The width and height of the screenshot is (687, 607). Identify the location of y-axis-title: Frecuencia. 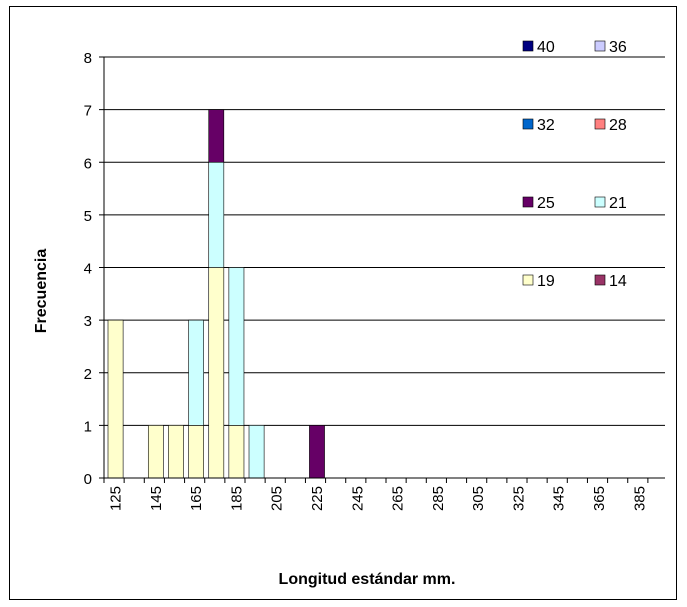
(41, 291).